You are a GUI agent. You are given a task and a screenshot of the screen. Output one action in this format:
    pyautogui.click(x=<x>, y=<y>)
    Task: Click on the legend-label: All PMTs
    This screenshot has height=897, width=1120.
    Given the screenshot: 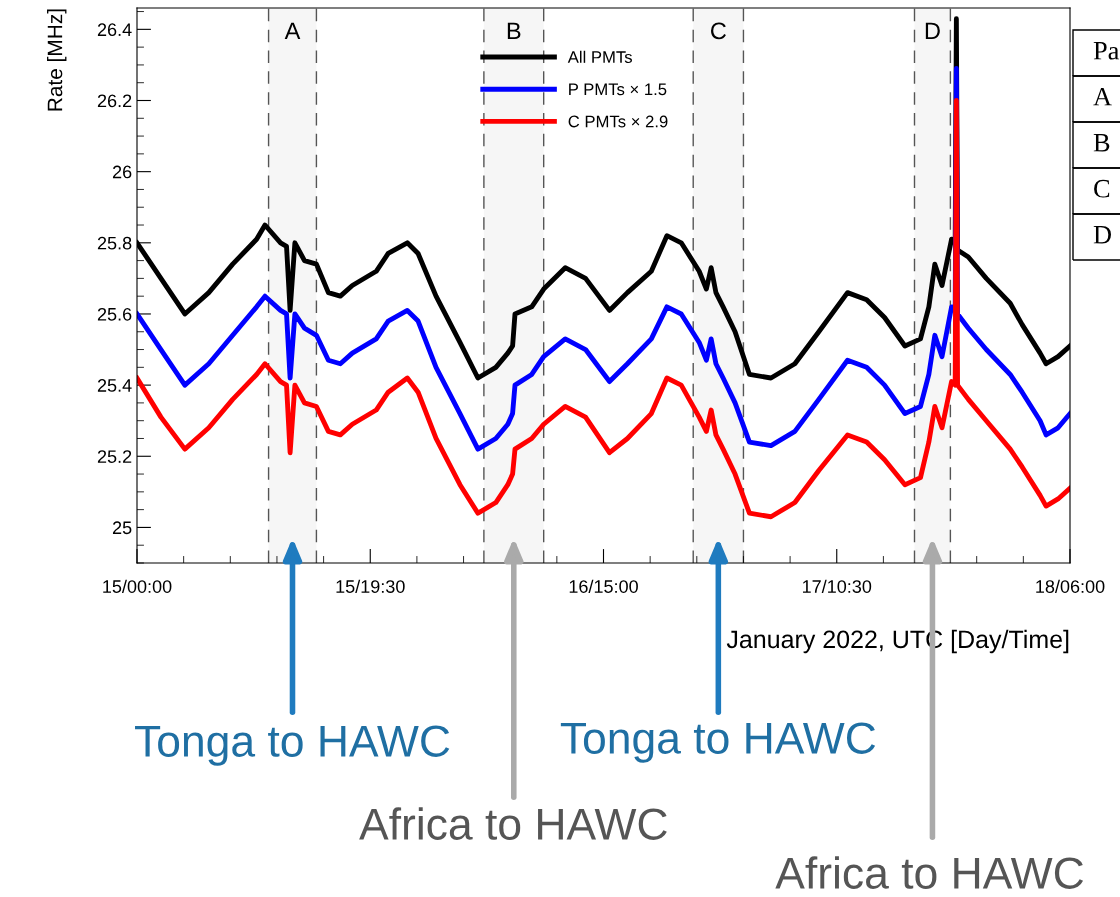 What is the action you would take?
    pyautogui.click(x=599, y=56)
    